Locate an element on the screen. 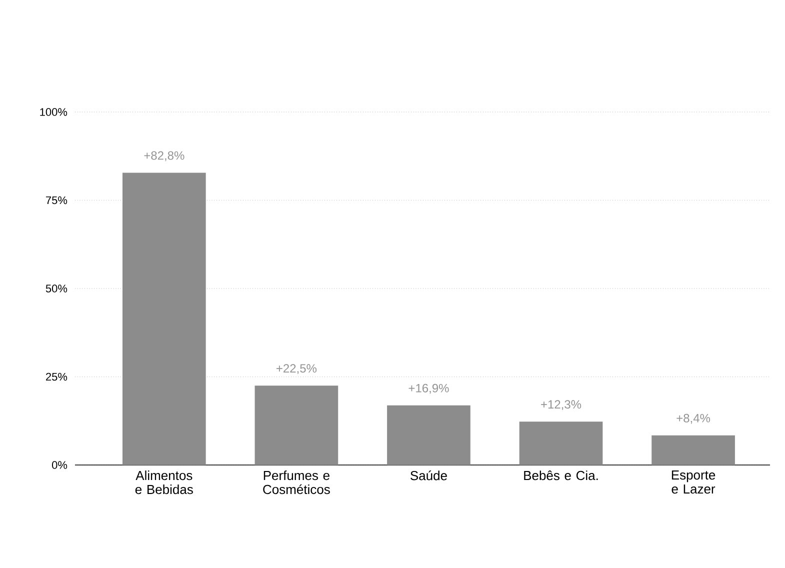  x-tick-label: Alimentos e Bebidas is located at coordinates (164, 482).